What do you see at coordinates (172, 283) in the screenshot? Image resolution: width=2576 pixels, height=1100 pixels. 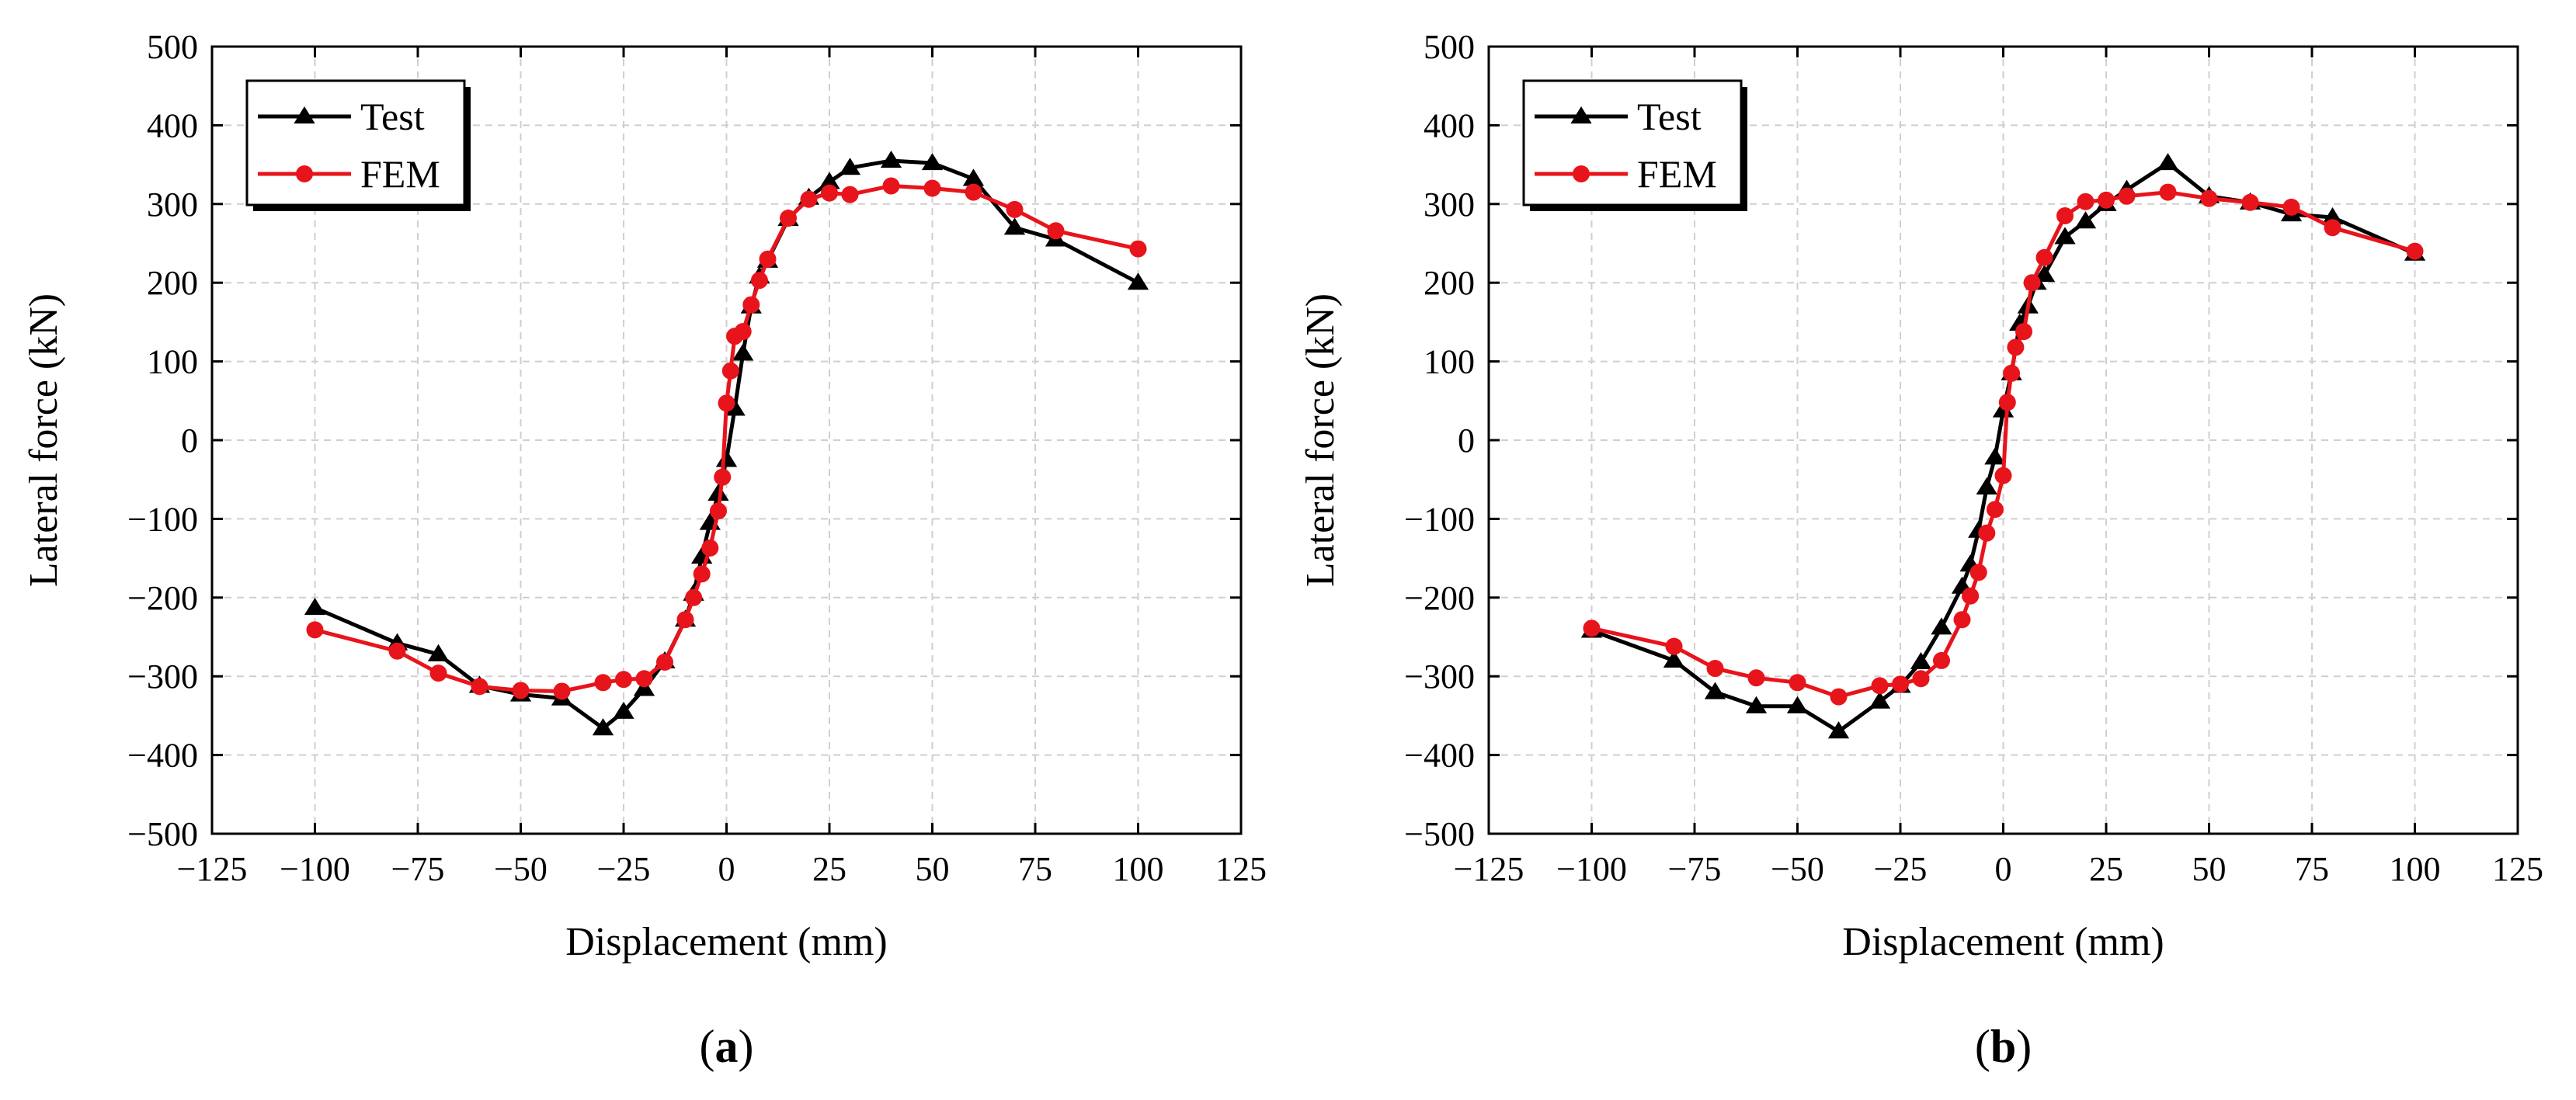 I see `y-tick-label: 200` at bounding box center [172, 283].